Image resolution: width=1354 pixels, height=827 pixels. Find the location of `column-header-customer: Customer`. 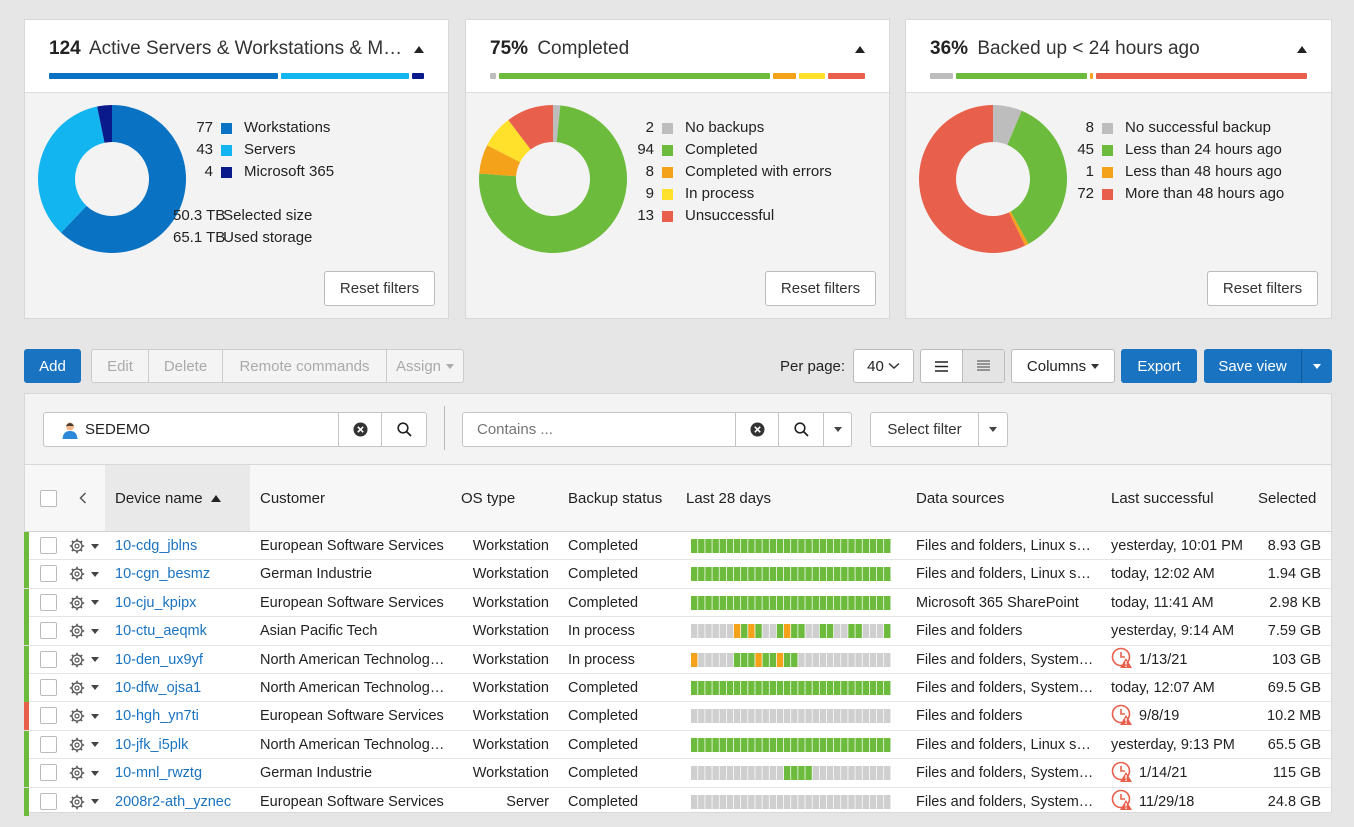

column-header-customer: Customer is located at coordinates (293, 498).